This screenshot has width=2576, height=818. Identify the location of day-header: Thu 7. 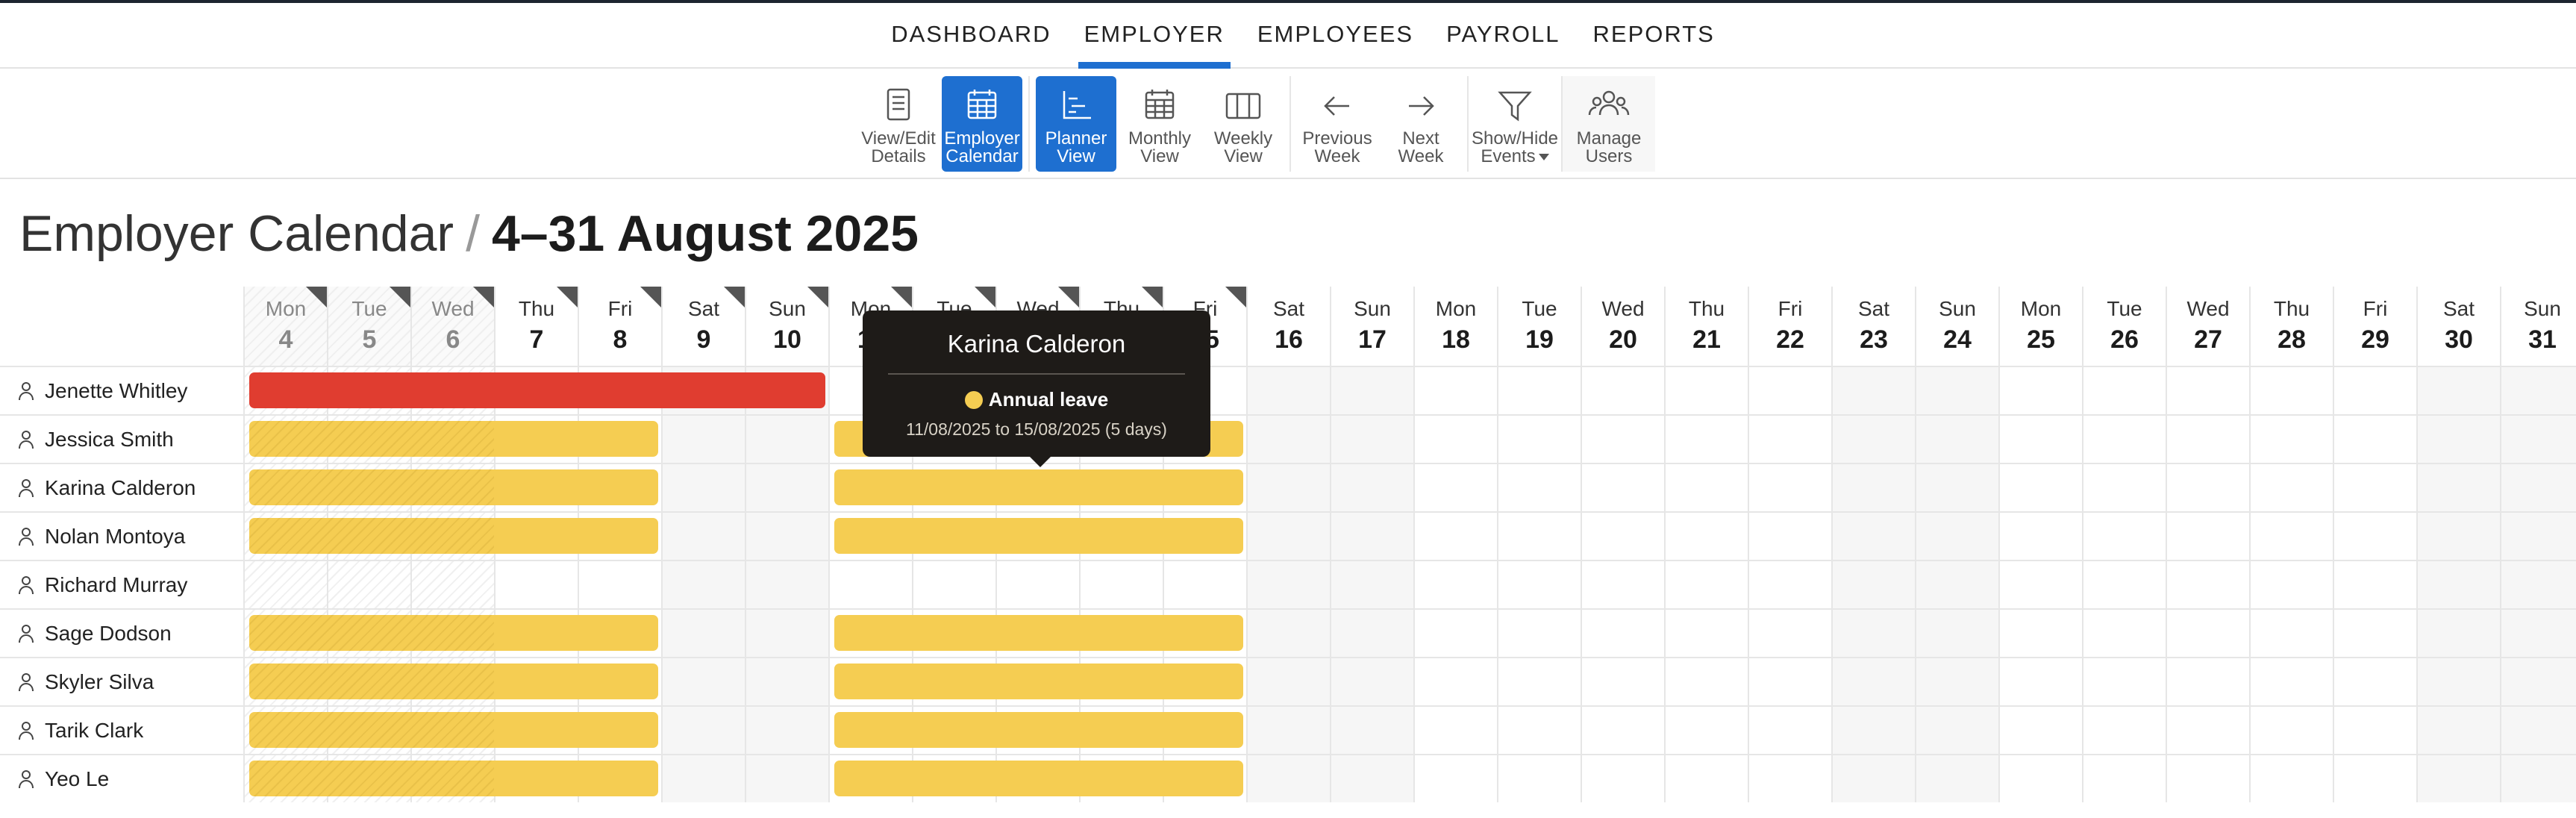
(536, 326).